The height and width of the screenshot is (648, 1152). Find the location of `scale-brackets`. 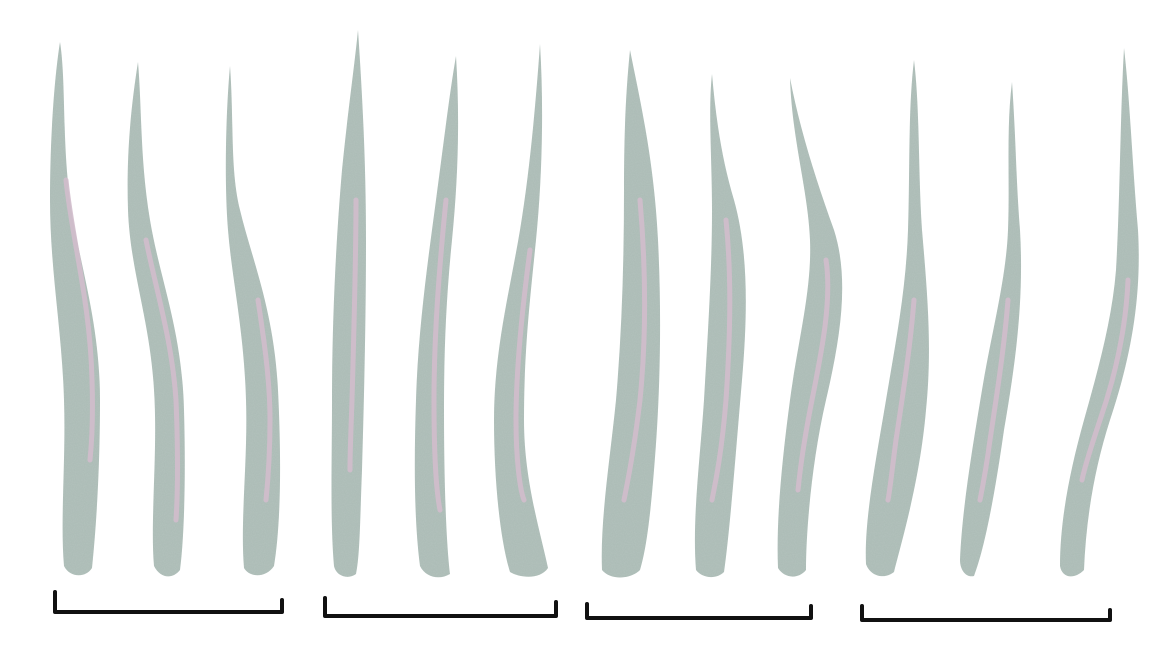

scale-brackets is located at coordinates (582, 606).